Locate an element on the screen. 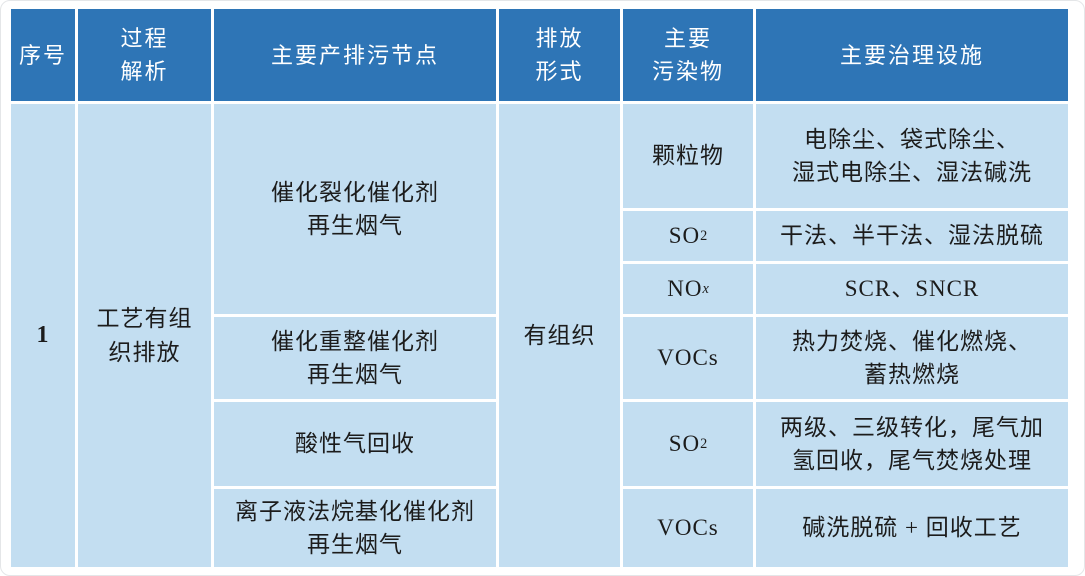 The image size is (1085, 576). cell-node-acid-gas-recovery: 酸性气回收 is located at coordinates (355, 444).